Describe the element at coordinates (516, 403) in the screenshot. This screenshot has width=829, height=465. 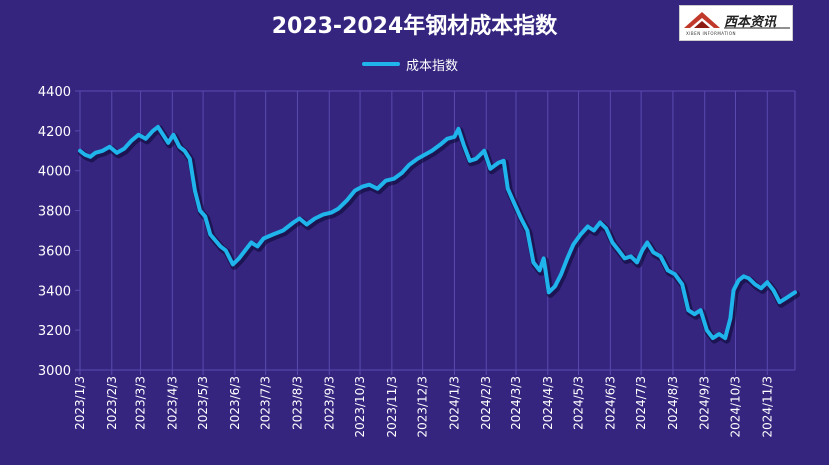
I see `x-tick-label: 2024/3/3` at that location.